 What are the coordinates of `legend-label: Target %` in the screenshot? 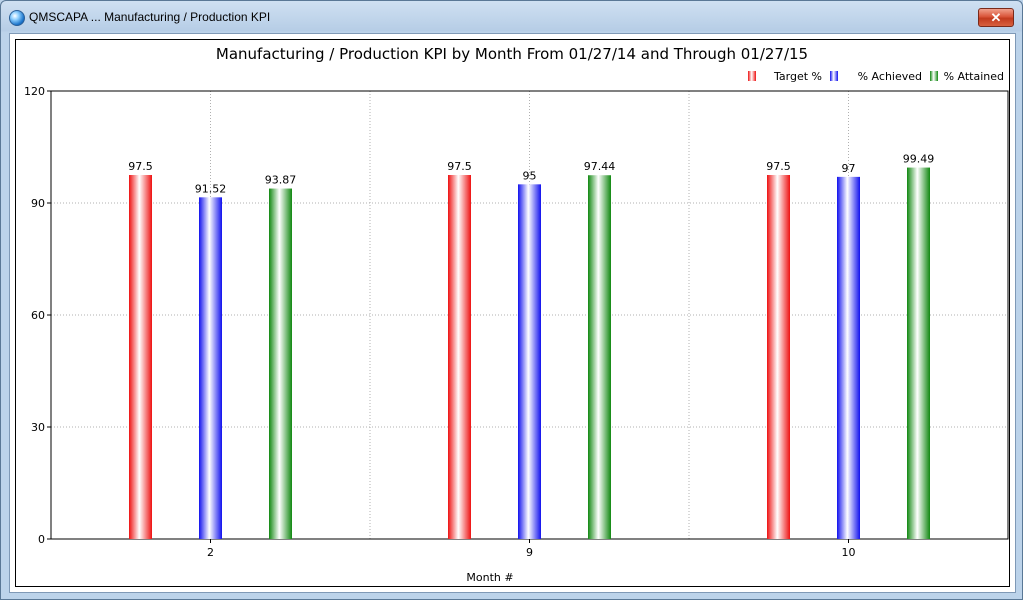 It's located at (797, 76).